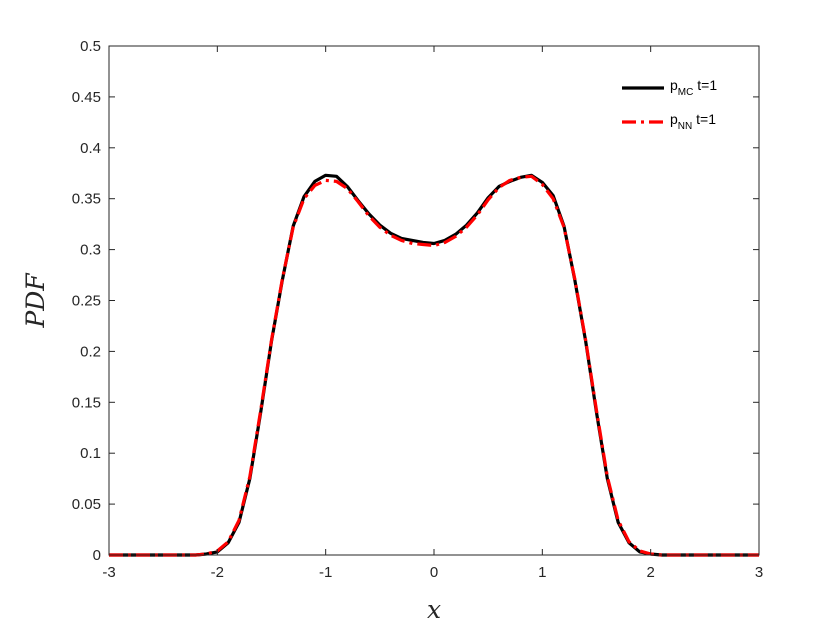 This screenshot has height=630, width=840. I want to click on legend-label-nn: pNN t=1, so click(693, 121).